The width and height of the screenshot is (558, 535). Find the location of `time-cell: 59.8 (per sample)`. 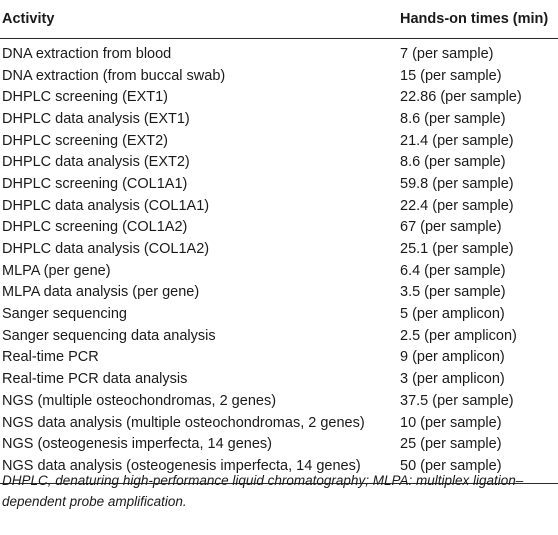

time-cell: 59.8 (per sample) is located at coordinates (457, 183).